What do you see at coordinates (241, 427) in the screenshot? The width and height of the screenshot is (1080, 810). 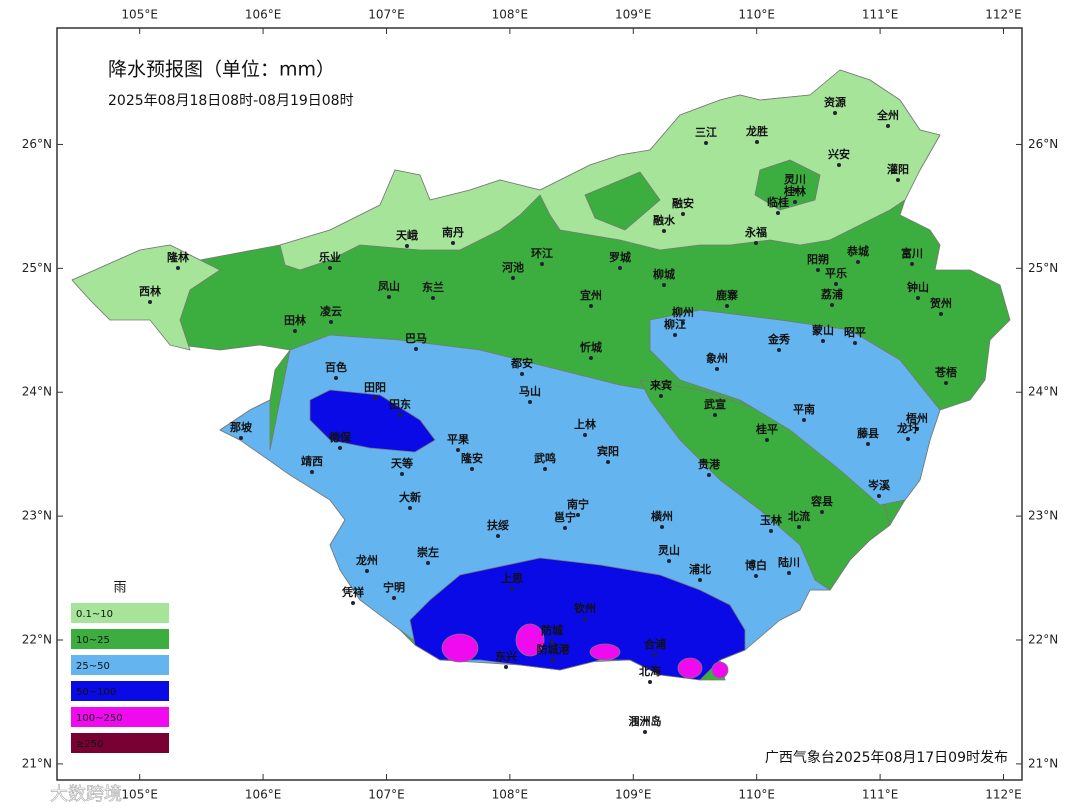 I see `city-label: 那坡` at bounding box center [241, 427].